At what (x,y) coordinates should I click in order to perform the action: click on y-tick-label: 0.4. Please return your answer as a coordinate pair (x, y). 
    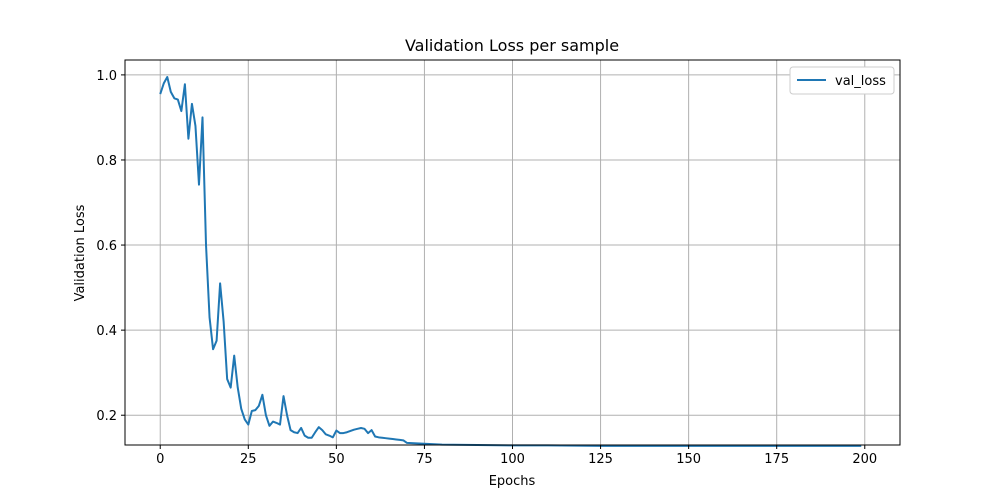
    Looking at the image, I should click on (106, 331).